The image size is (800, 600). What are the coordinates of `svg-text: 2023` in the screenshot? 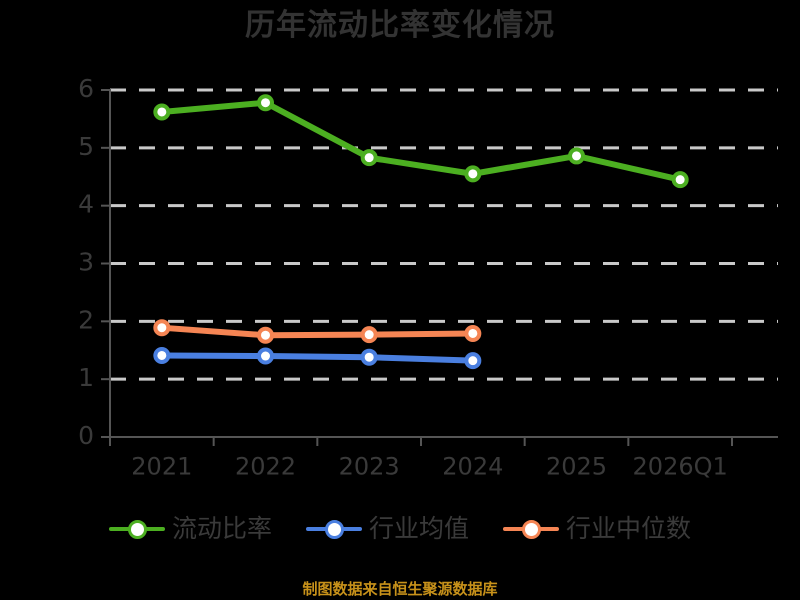 It's located at (369, 467).